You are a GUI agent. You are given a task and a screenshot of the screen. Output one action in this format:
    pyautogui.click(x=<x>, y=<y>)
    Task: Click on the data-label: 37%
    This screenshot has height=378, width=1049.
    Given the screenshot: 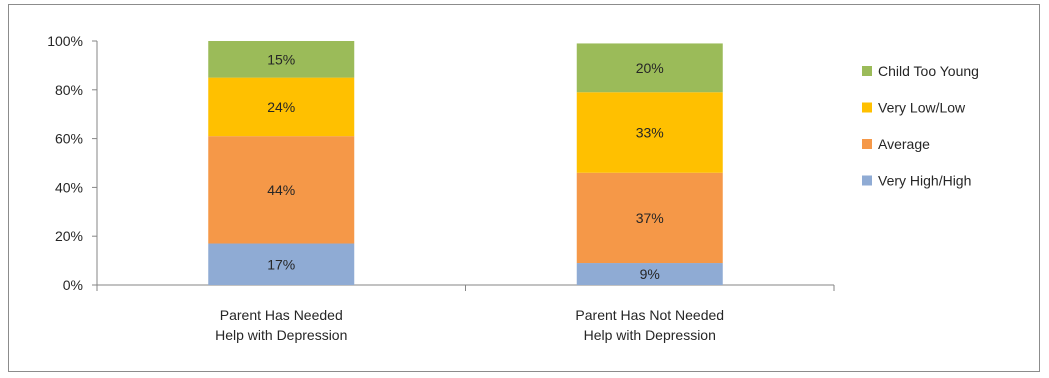 What is the action you would take?
    pyautogui.click(x=650, y=218)
    